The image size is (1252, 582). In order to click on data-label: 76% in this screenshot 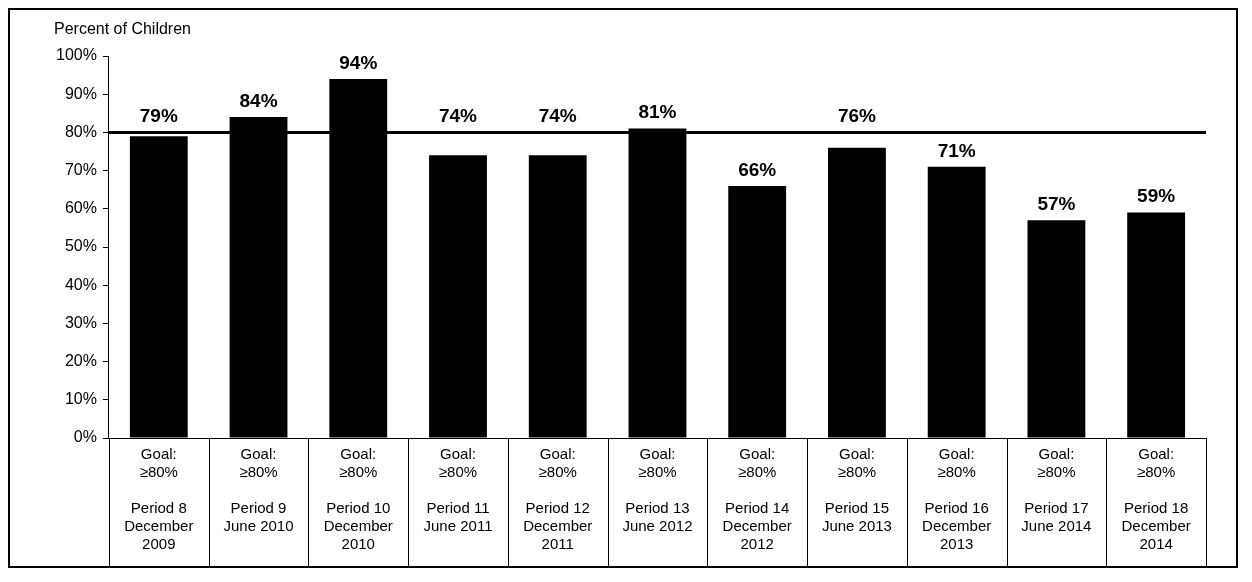, I will do `click(857, 116)`.